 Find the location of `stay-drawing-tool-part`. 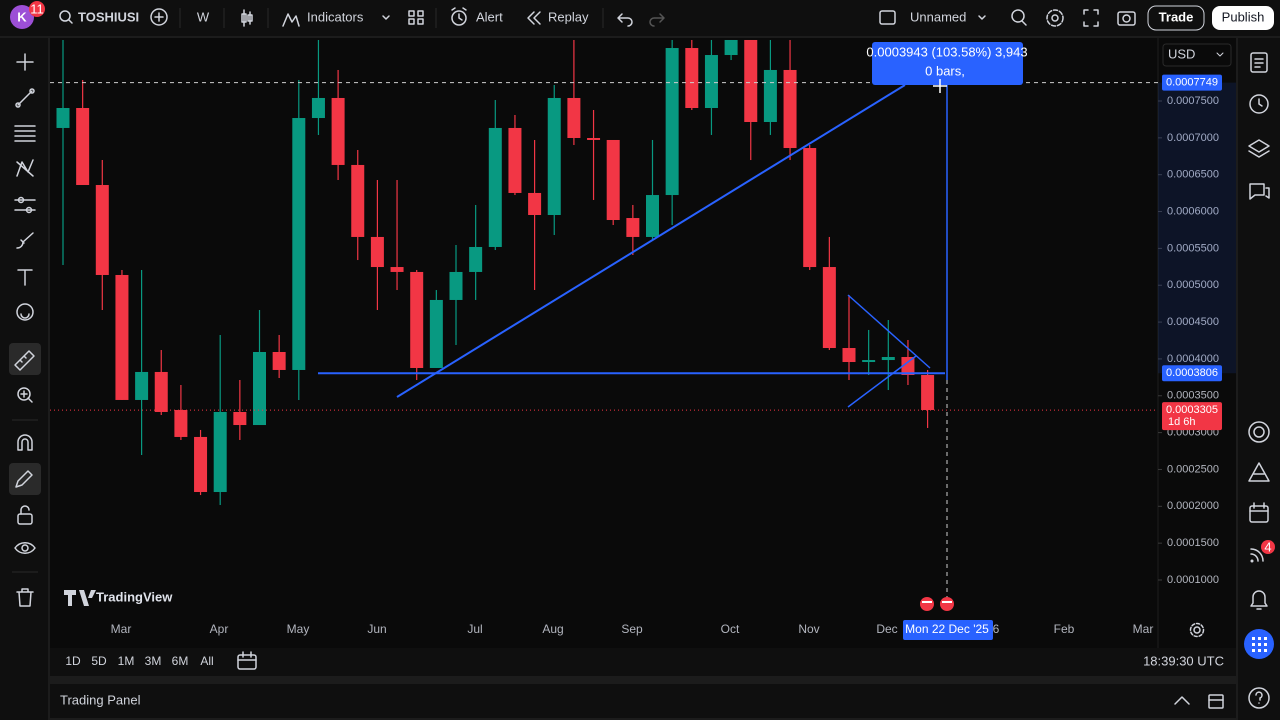

stay-drawing-tool-part is located at coordinates (25, 479).